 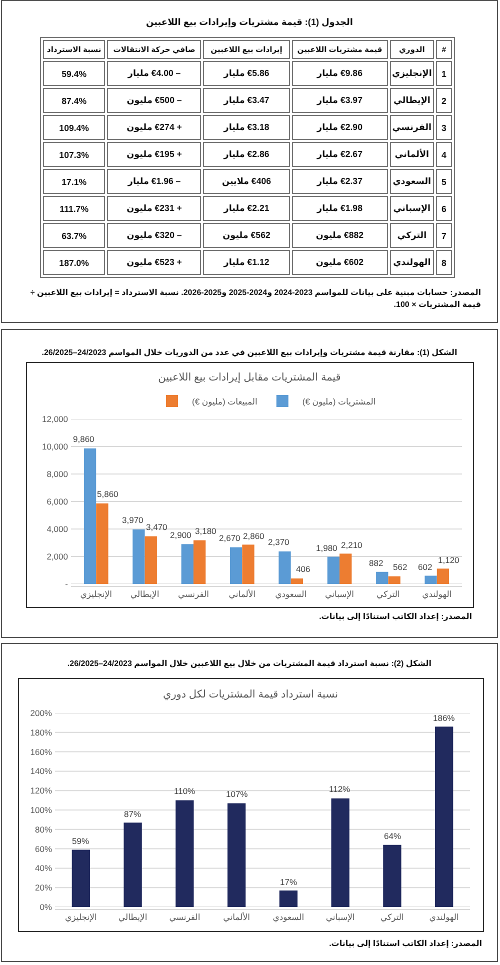 What do you see at coordinates (154, 181) in the screenshot?
I see `data-label: – €1.96 مليار` at bounding box center [154, 181].